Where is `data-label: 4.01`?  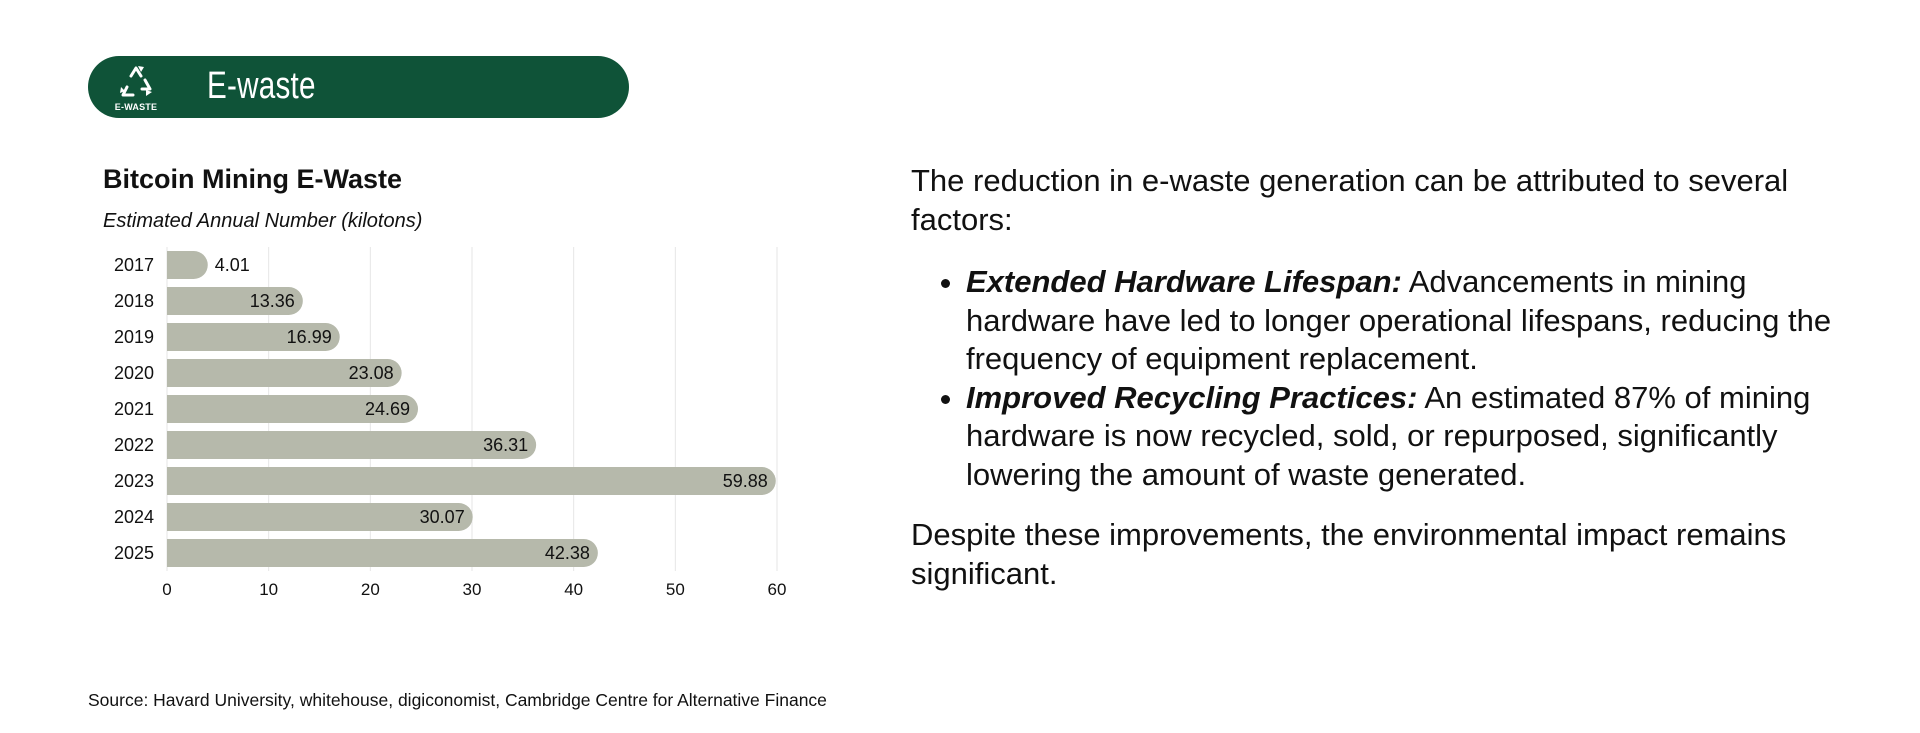 data-label: 4.01 is located at coordinates (232, 265).